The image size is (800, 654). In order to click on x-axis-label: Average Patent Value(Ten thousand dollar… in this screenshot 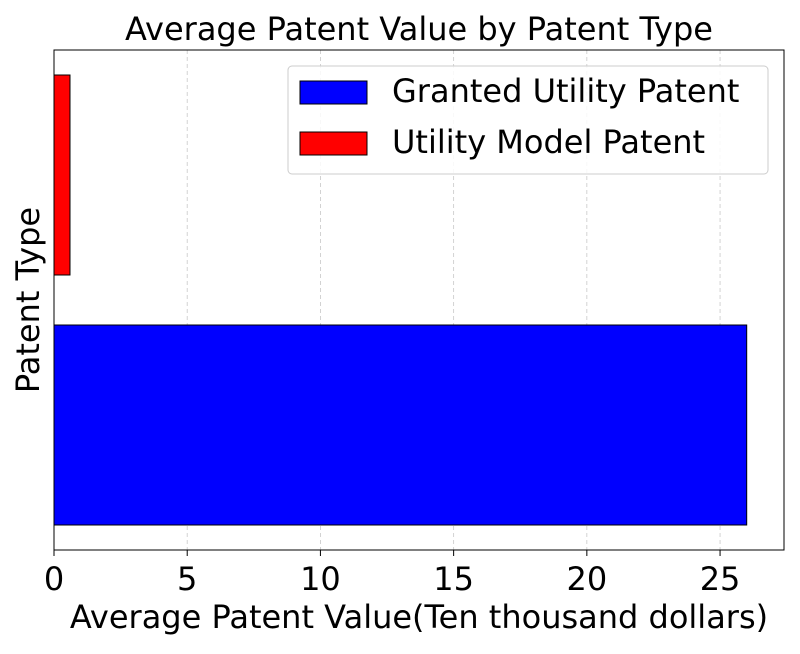, I will do `click(419, 617)`.